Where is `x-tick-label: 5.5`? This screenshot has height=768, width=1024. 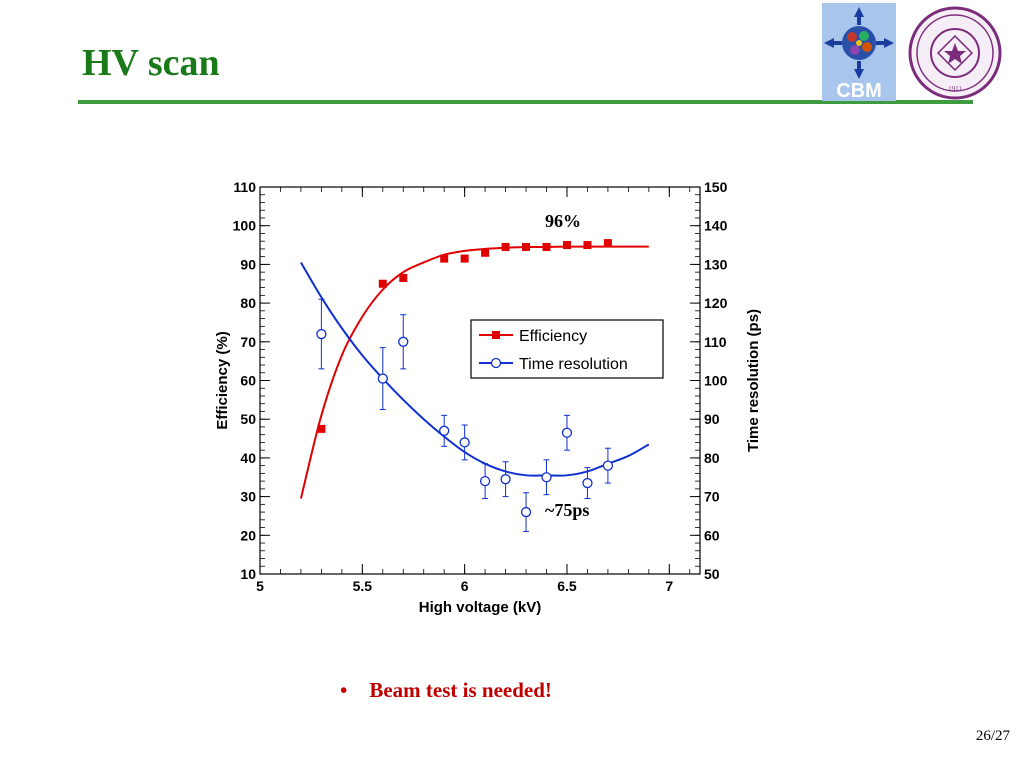 x-tick-label: 5.5 is located at coordinates (363, 586).